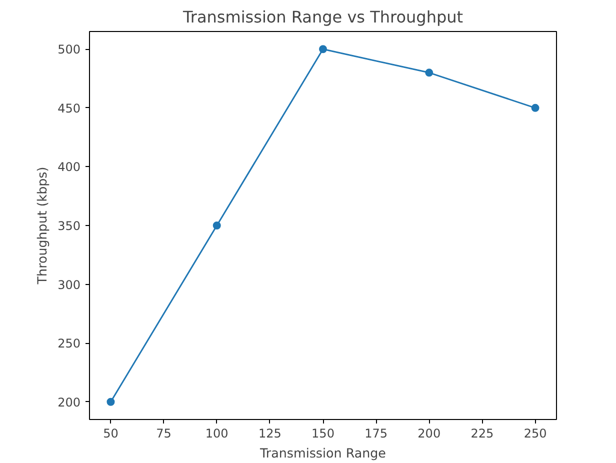  I want to click on x-tick-label: 100, so click(216, 433).